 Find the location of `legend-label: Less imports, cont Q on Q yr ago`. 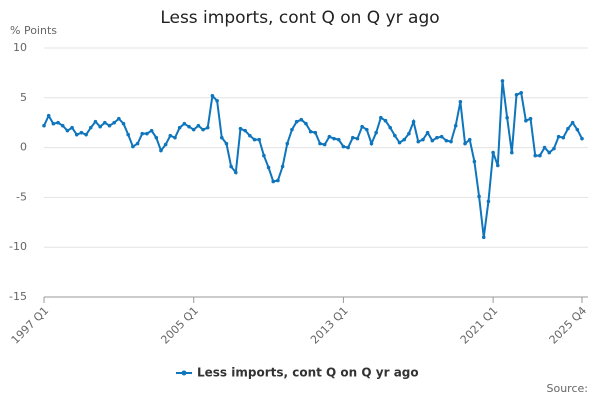

legend-label: Less imports, cont Q on Q yr ago is located at coordinates (308, 373).